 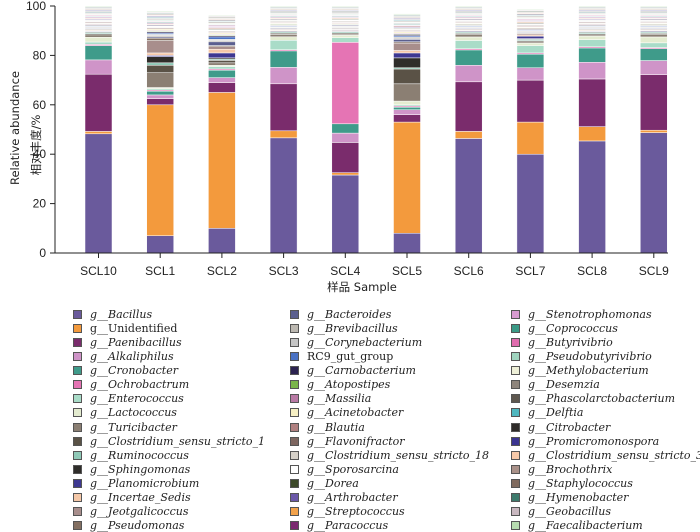 What do you see at coordinates (592, 271) in the screenshot?
I see `x-tick-label: SCL8` at bounding box center [592, 271].